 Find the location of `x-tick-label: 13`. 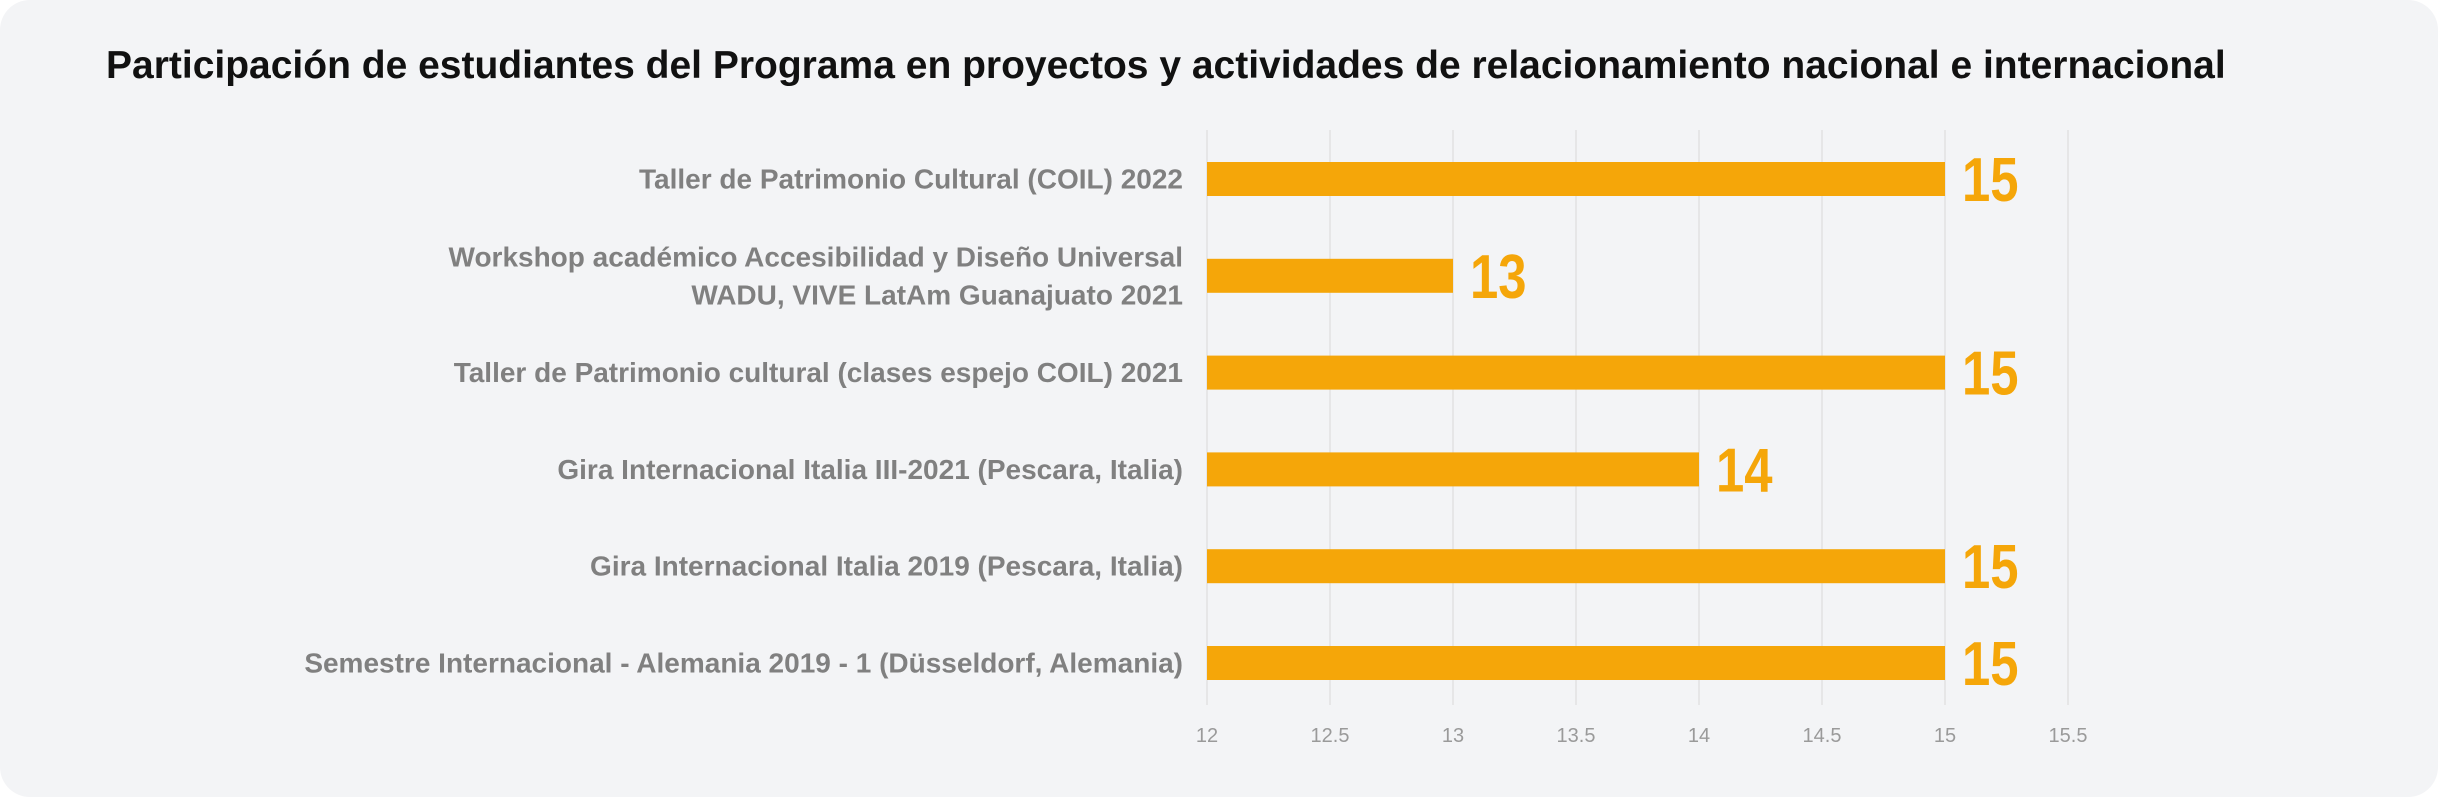

x-tick-label: 13 is located at coordinates (1453, 736).